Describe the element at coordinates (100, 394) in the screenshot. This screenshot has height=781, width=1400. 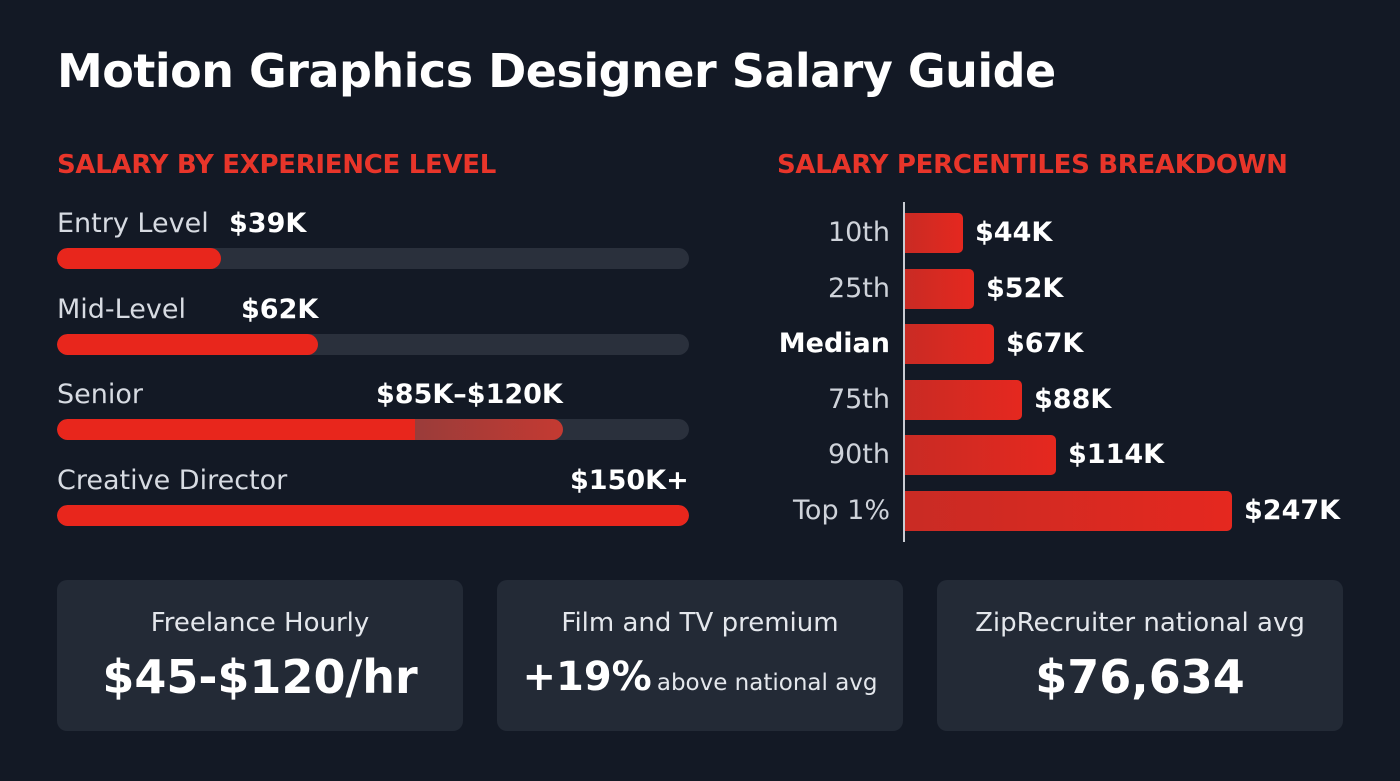
I see `experience-label: Senior` at that location.